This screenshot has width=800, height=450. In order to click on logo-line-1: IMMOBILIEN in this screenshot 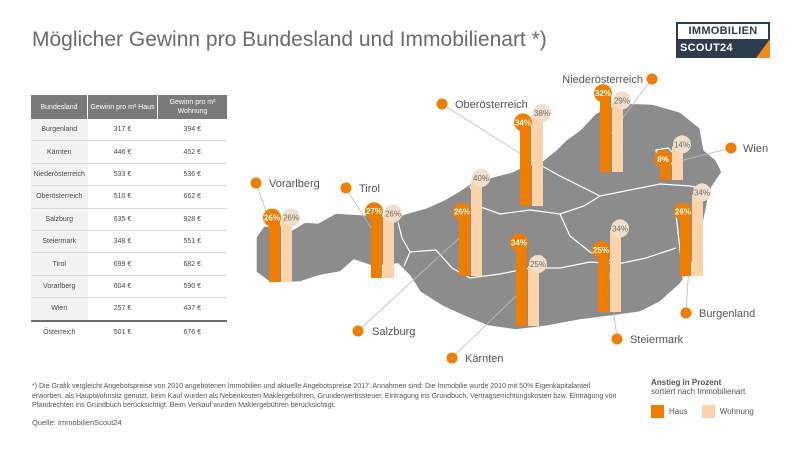, I will do `click(723, 30)`.